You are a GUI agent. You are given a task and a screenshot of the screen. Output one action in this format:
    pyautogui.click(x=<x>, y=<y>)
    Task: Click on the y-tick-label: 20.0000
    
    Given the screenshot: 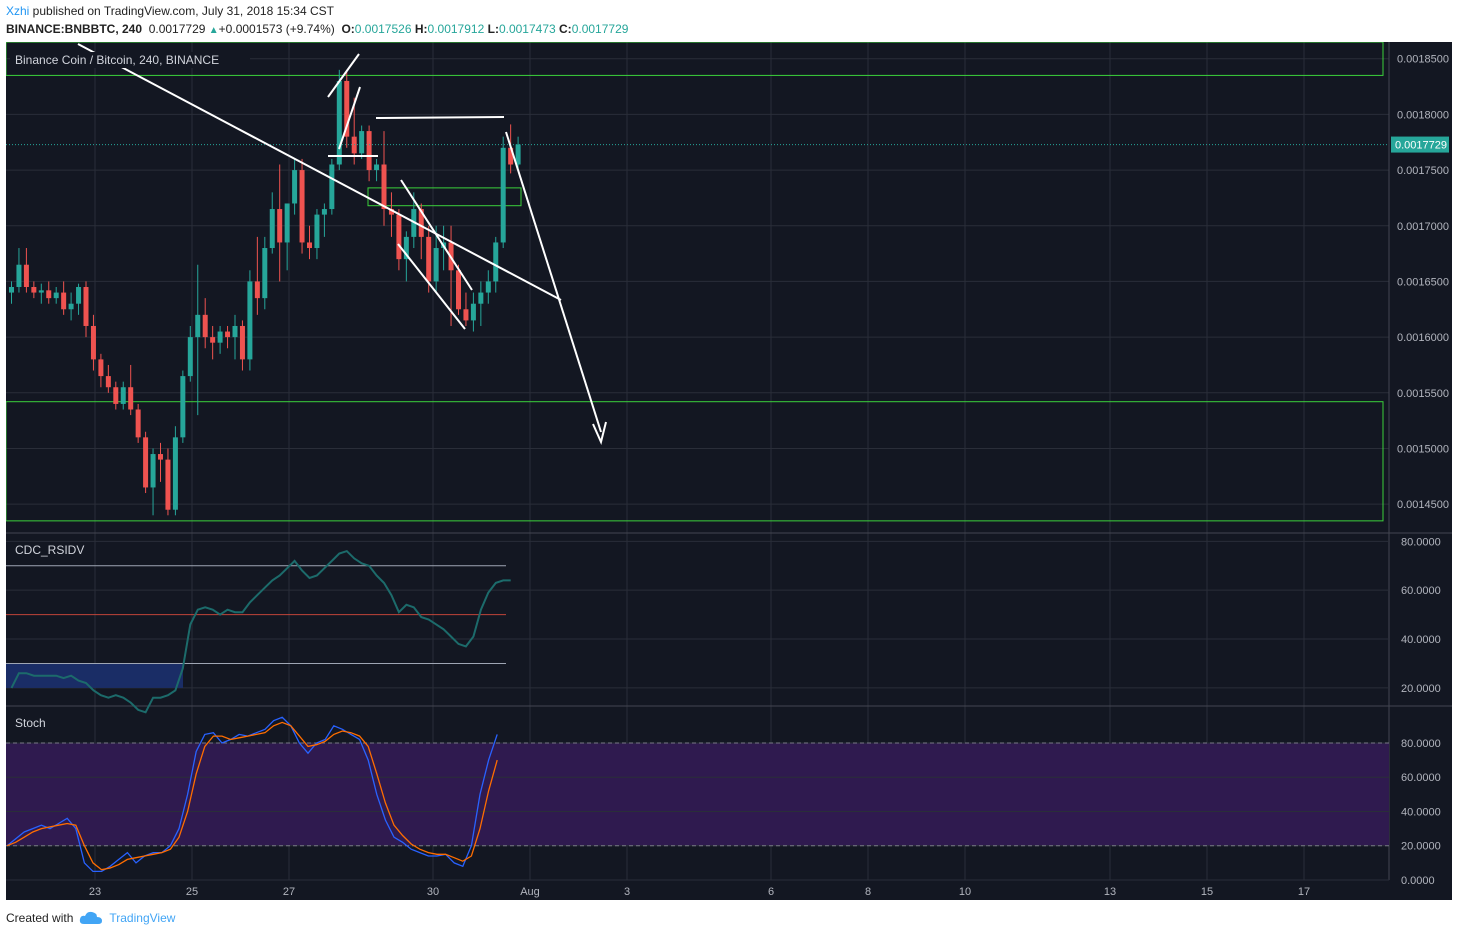 What is the action you would take?
    pyautogui.click(x=1421, y=847)
    